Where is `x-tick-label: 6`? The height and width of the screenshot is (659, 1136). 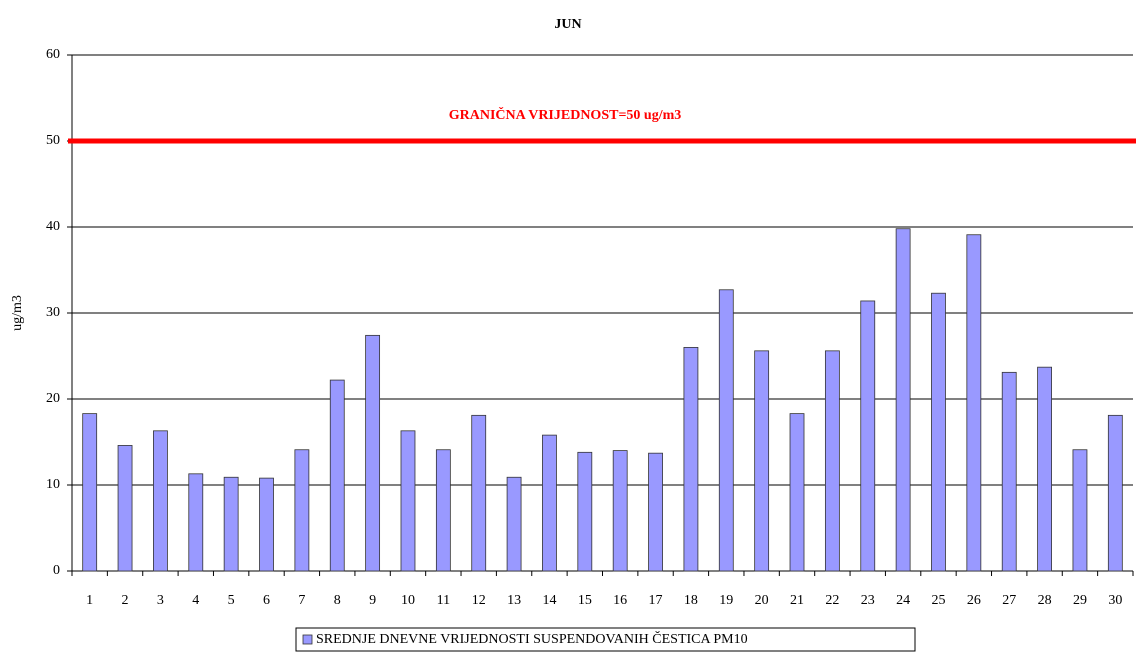 x-tick-label: 6 is located at coordinates (266, 600).